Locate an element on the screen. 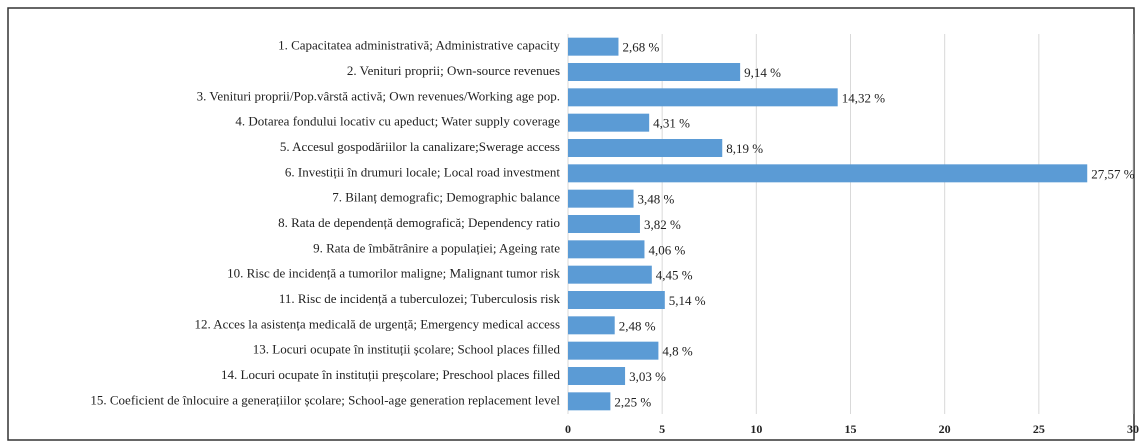  value-label: 4,06 % is located at coordinates (666, 249).